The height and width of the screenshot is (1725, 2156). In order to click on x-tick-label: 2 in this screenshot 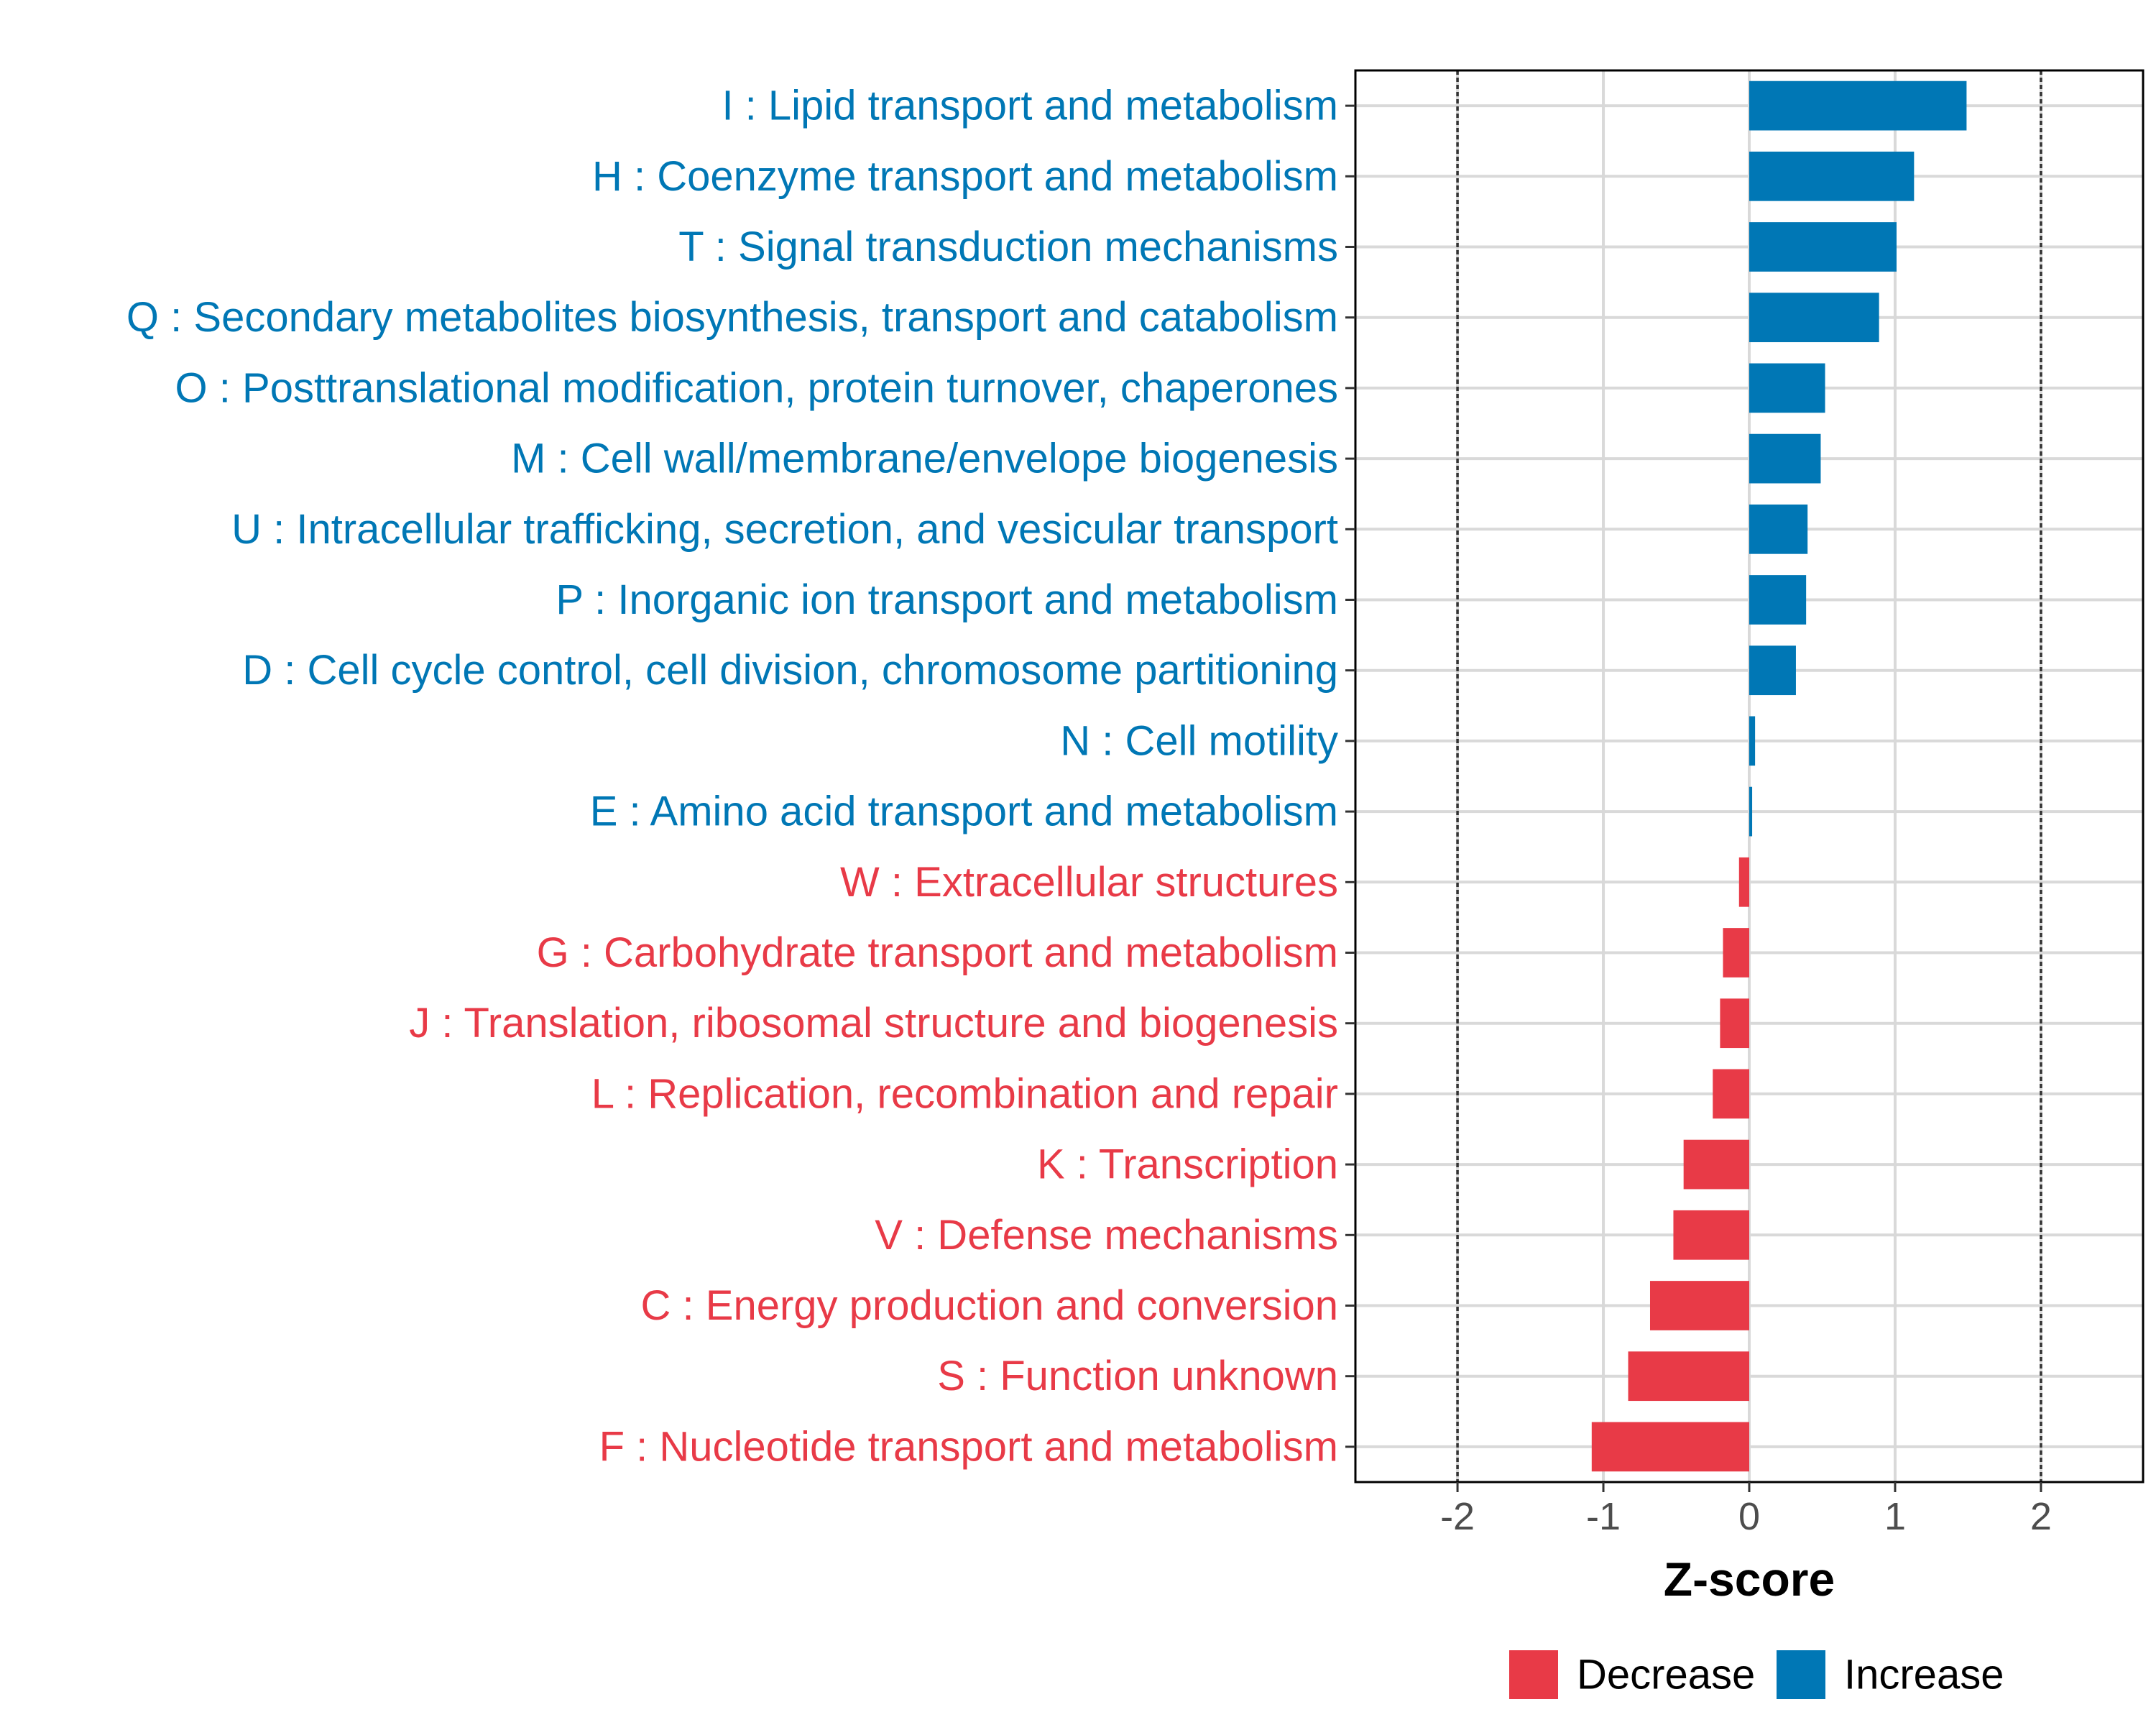, I will do `click(2041, 1516)`.